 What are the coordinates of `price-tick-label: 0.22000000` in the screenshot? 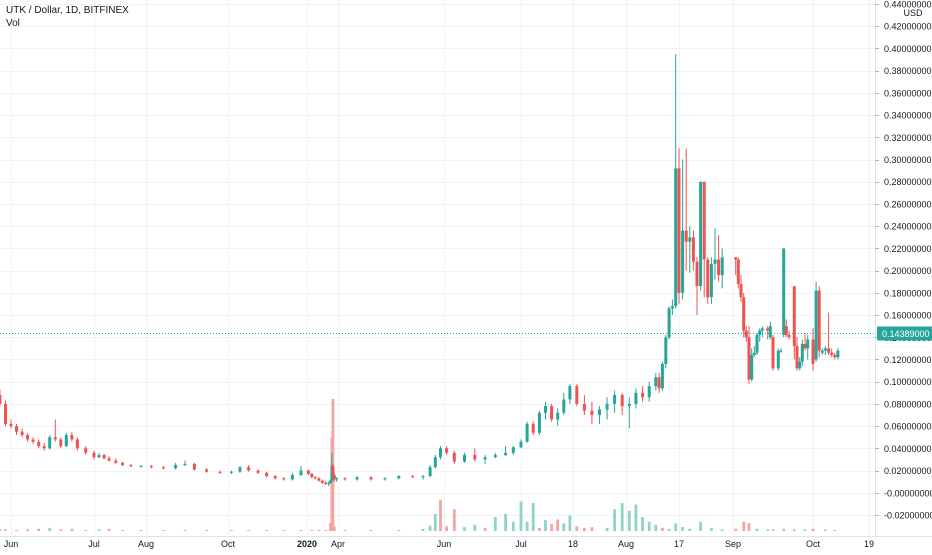 It's located at (908, 249).